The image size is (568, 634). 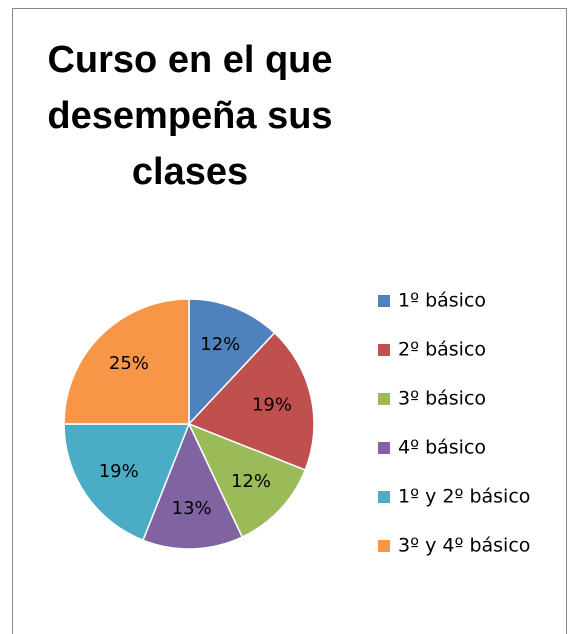 What do you see at coordinates (442, 301) in the screenshot?
I see `legend-label: 1º básico` at bounding box center [442, 301].